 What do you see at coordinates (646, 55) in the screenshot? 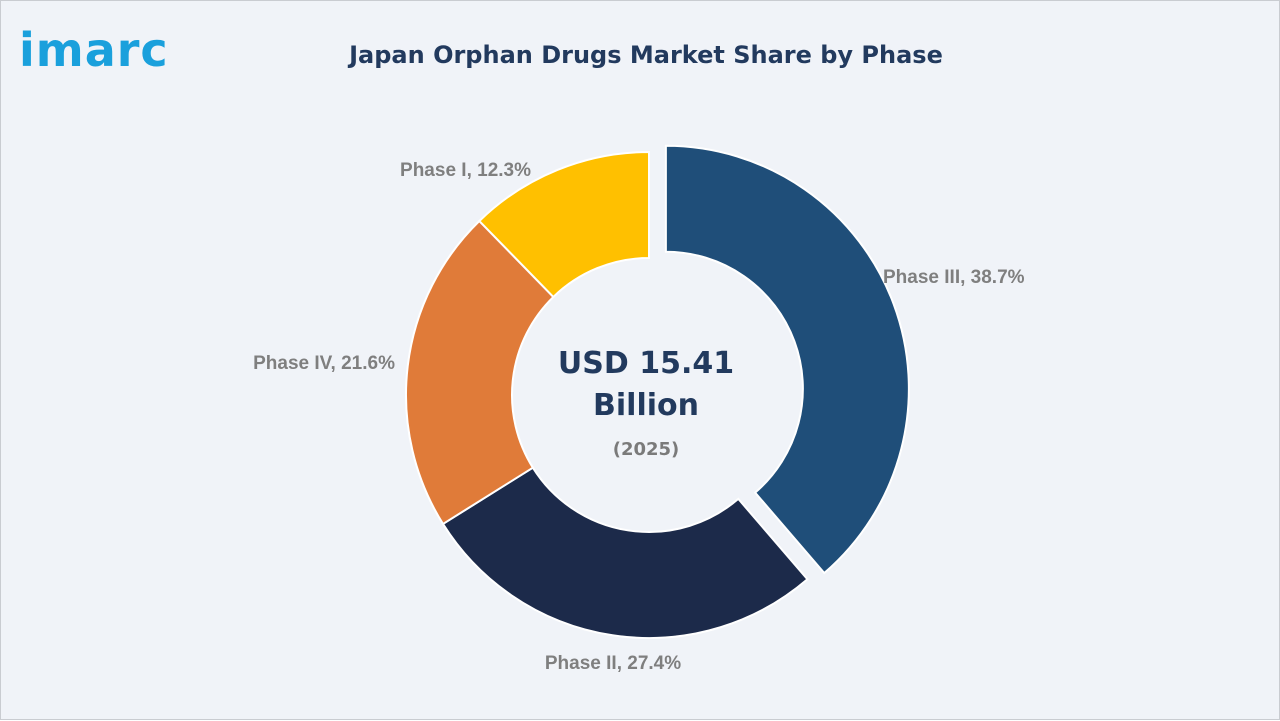
I see `chart-title: Japan Orphan Drugs Market Share by Phase` at bounding box center [646, 55].